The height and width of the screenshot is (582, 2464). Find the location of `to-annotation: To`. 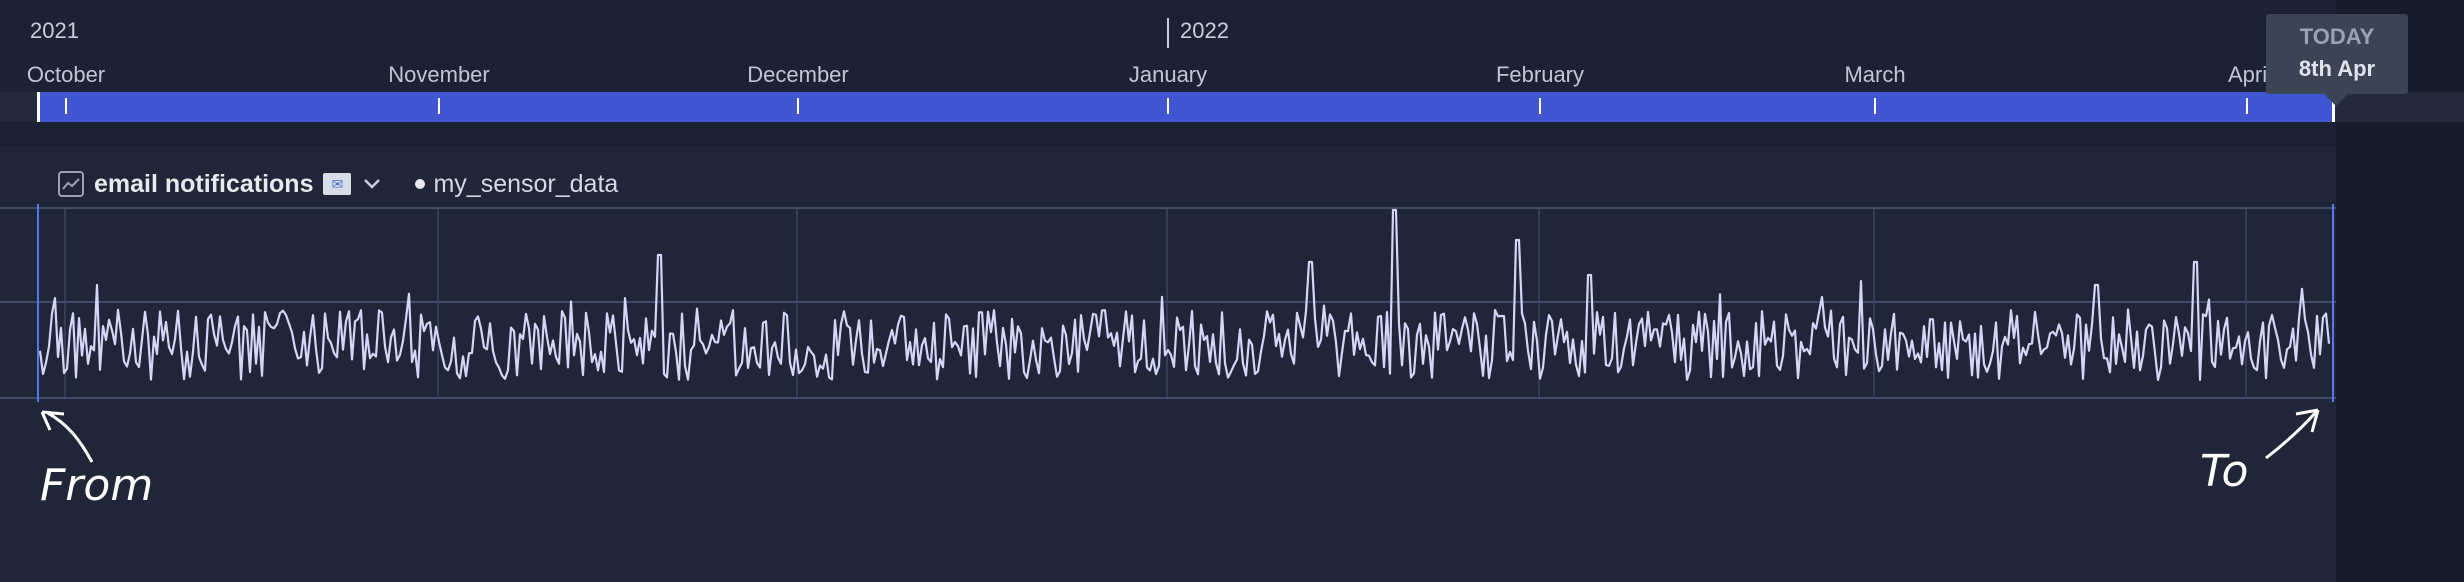

to-annotation: To is located at coordinates (2224, 471).